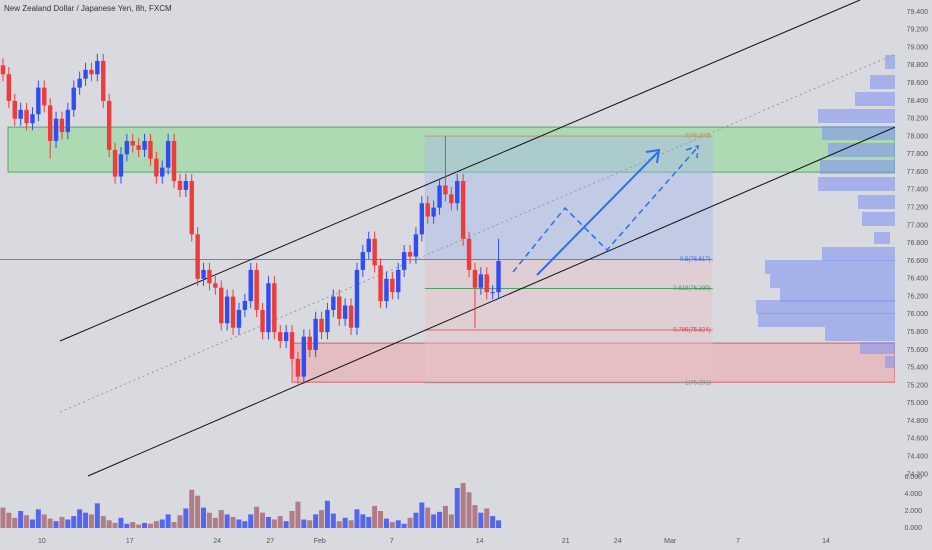 This screenshot has width=932, height=550. Describe the element at coordinates (593, 362) in the screenshot. I see `zone` at that location.